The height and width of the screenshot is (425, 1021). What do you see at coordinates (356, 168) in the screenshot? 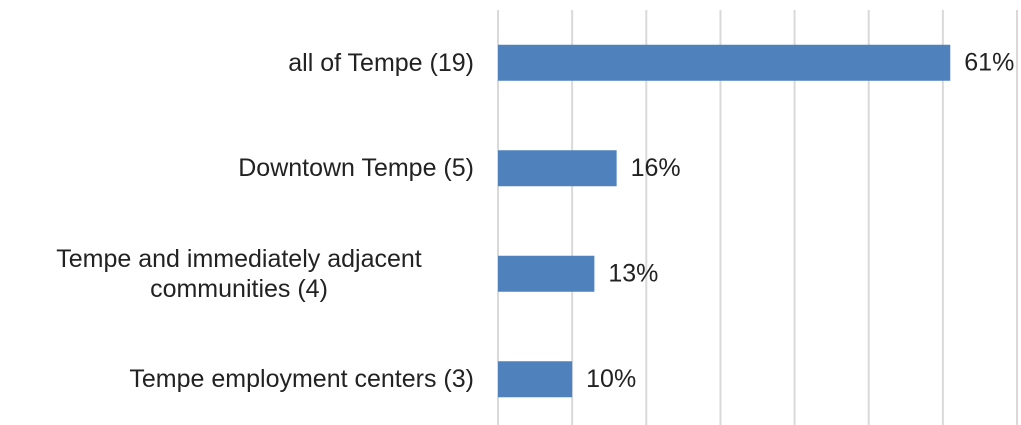
I see `category-label: Downtown Tempe (5)` at bounding box center [356, 168].